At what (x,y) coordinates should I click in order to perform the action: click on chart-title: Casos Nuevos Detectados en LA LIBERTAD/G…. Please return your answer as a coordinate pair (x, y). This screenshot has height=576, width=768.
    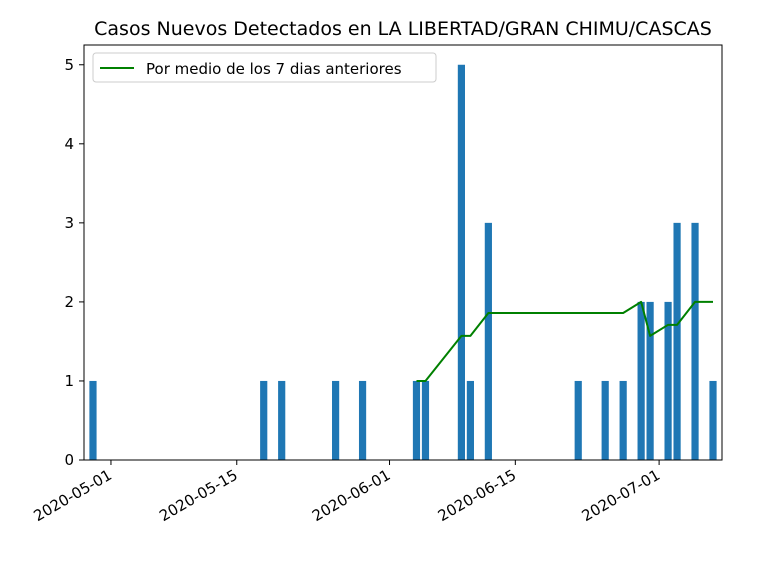
    Looking at the image, I should click on (403, 29).